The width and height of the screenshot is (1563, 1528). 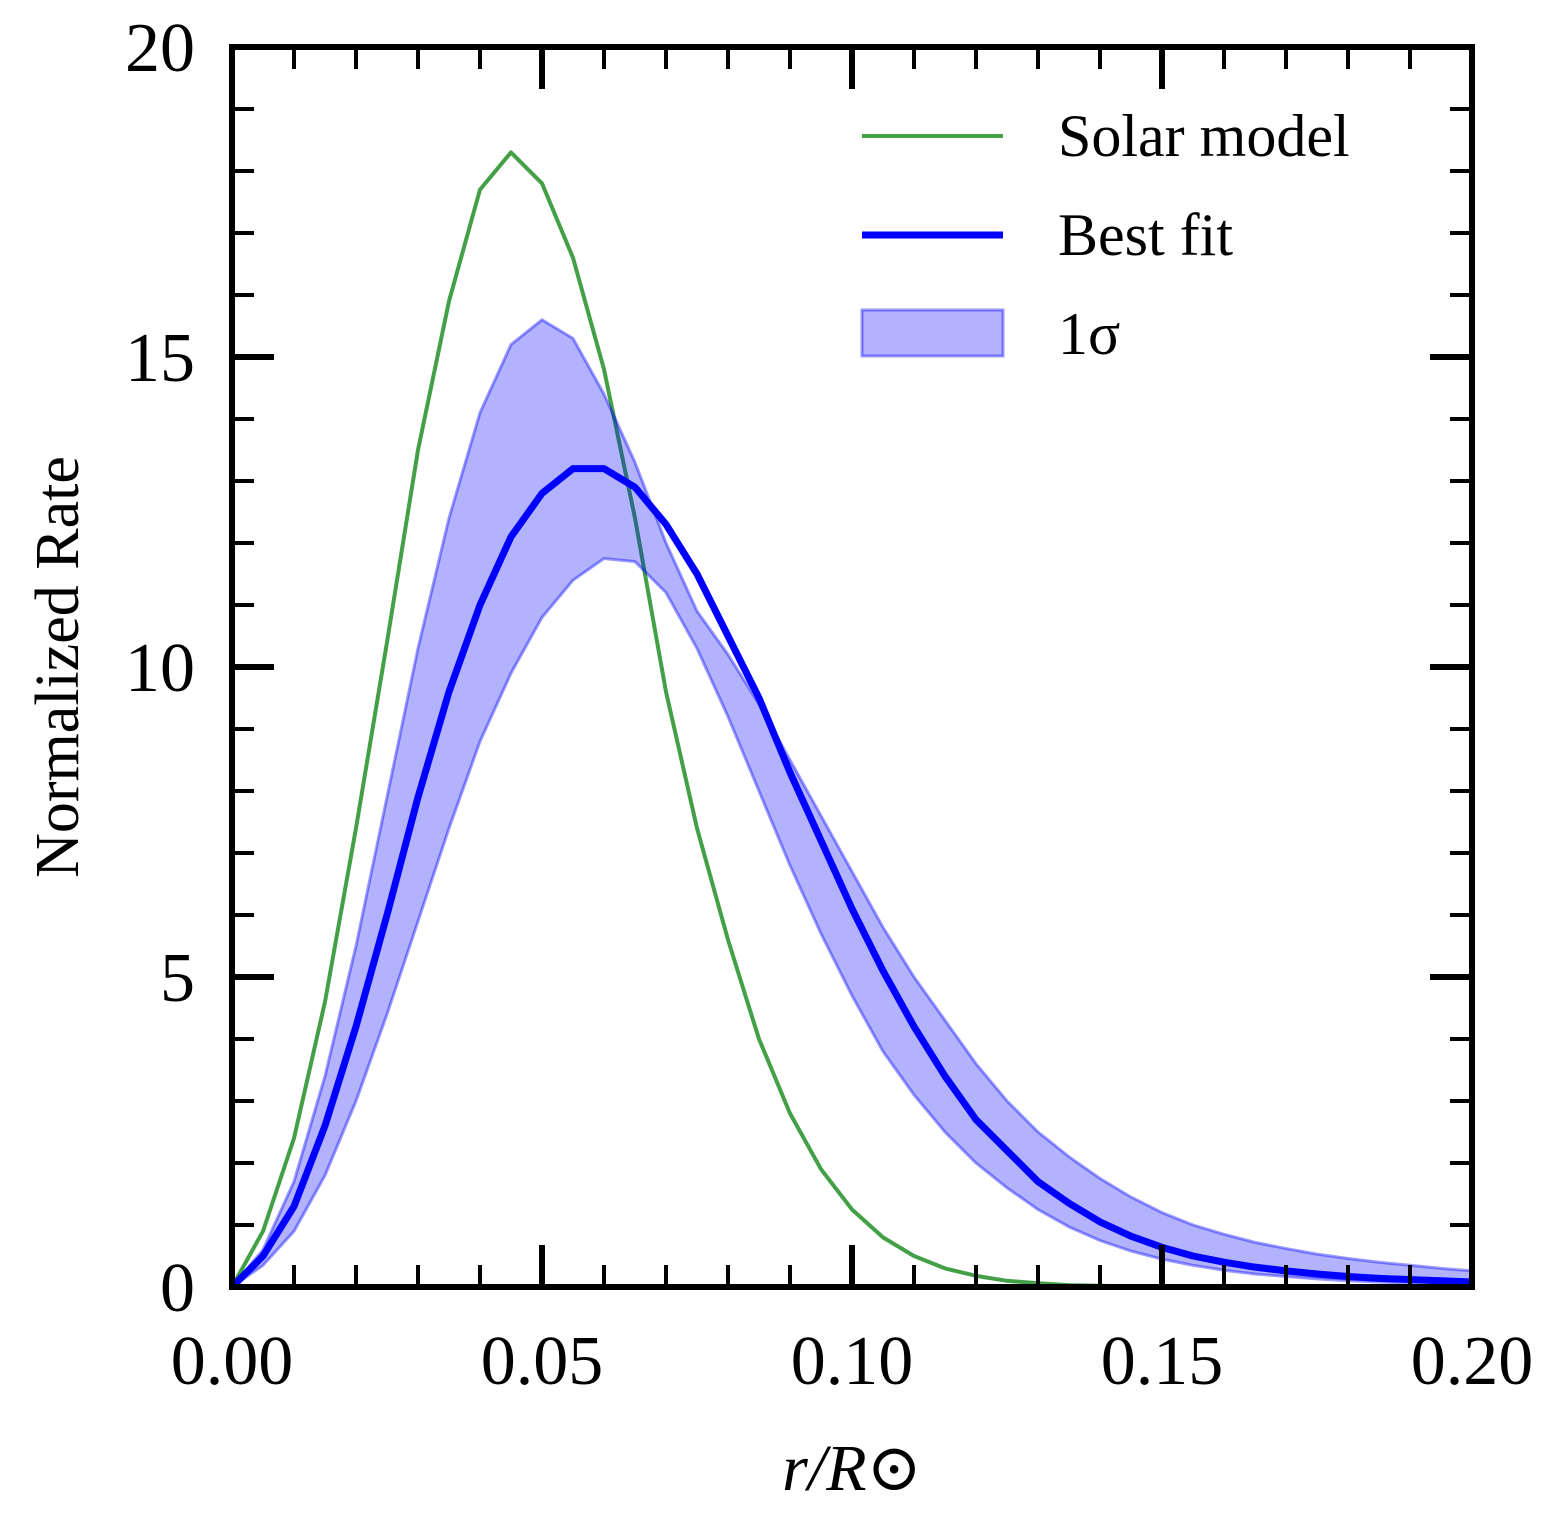 What do you see at coordinates (160, 668) in the screenshot?
I see `y-tick-label: 10` at bounding box center [160, 668].